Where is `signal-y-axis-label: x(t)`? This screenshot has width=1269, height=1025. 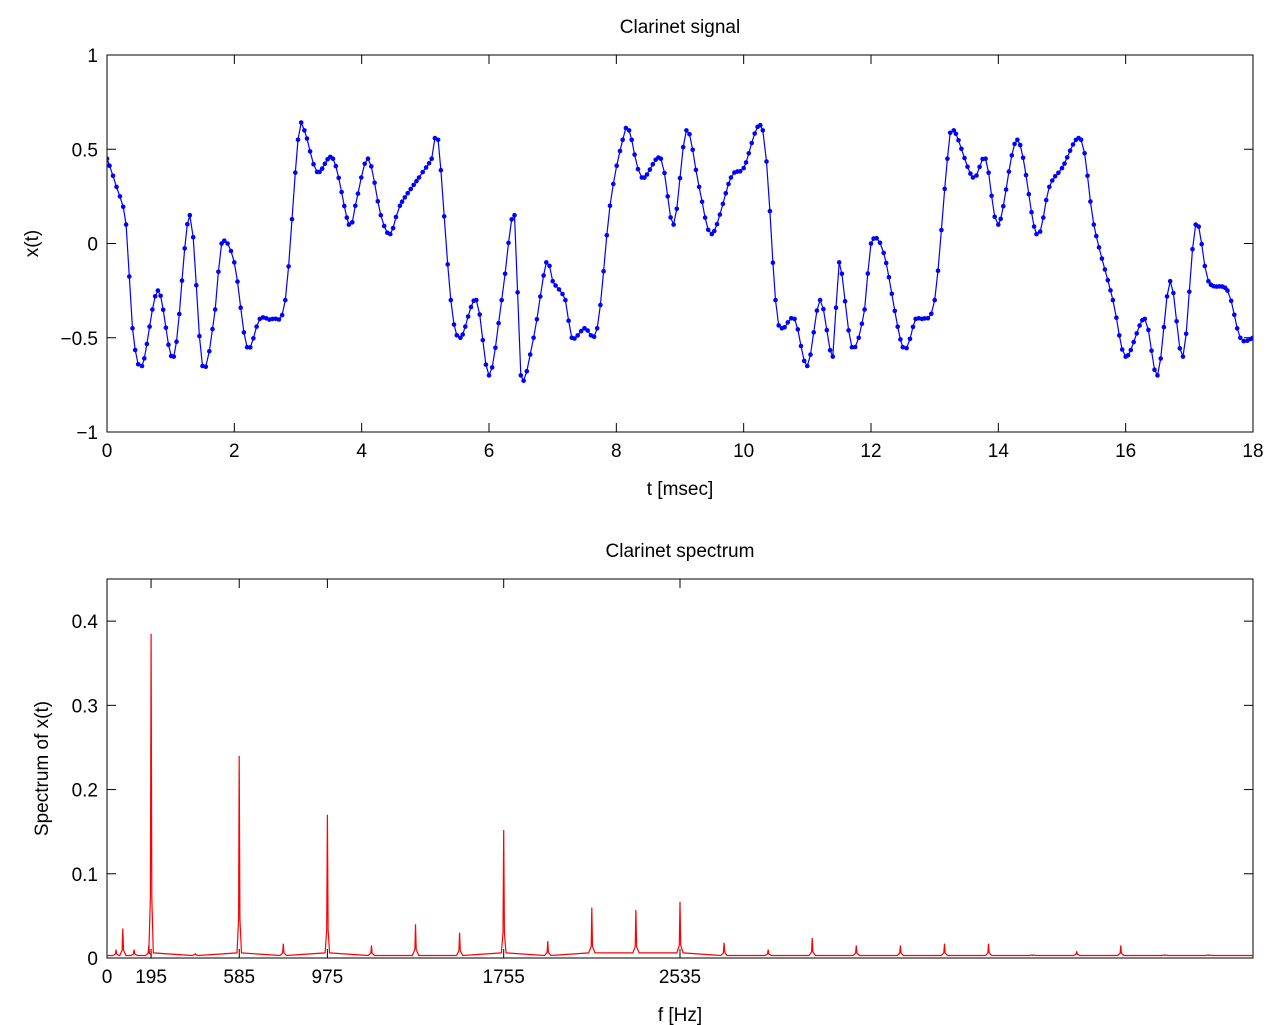
signal-y-axis-label: x(t) is located at coordinates (32, 243).